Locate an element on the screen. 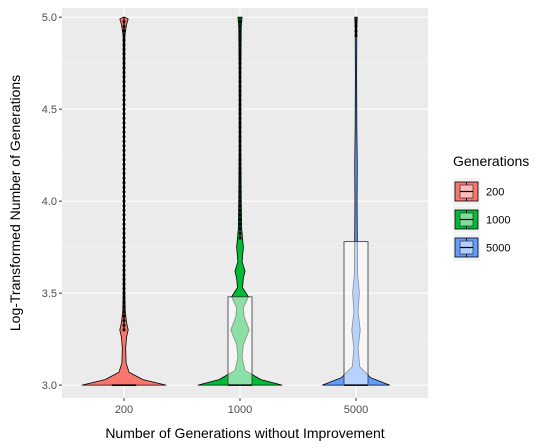  x-tick-label: 1000 is located at coordinates (240, 410).